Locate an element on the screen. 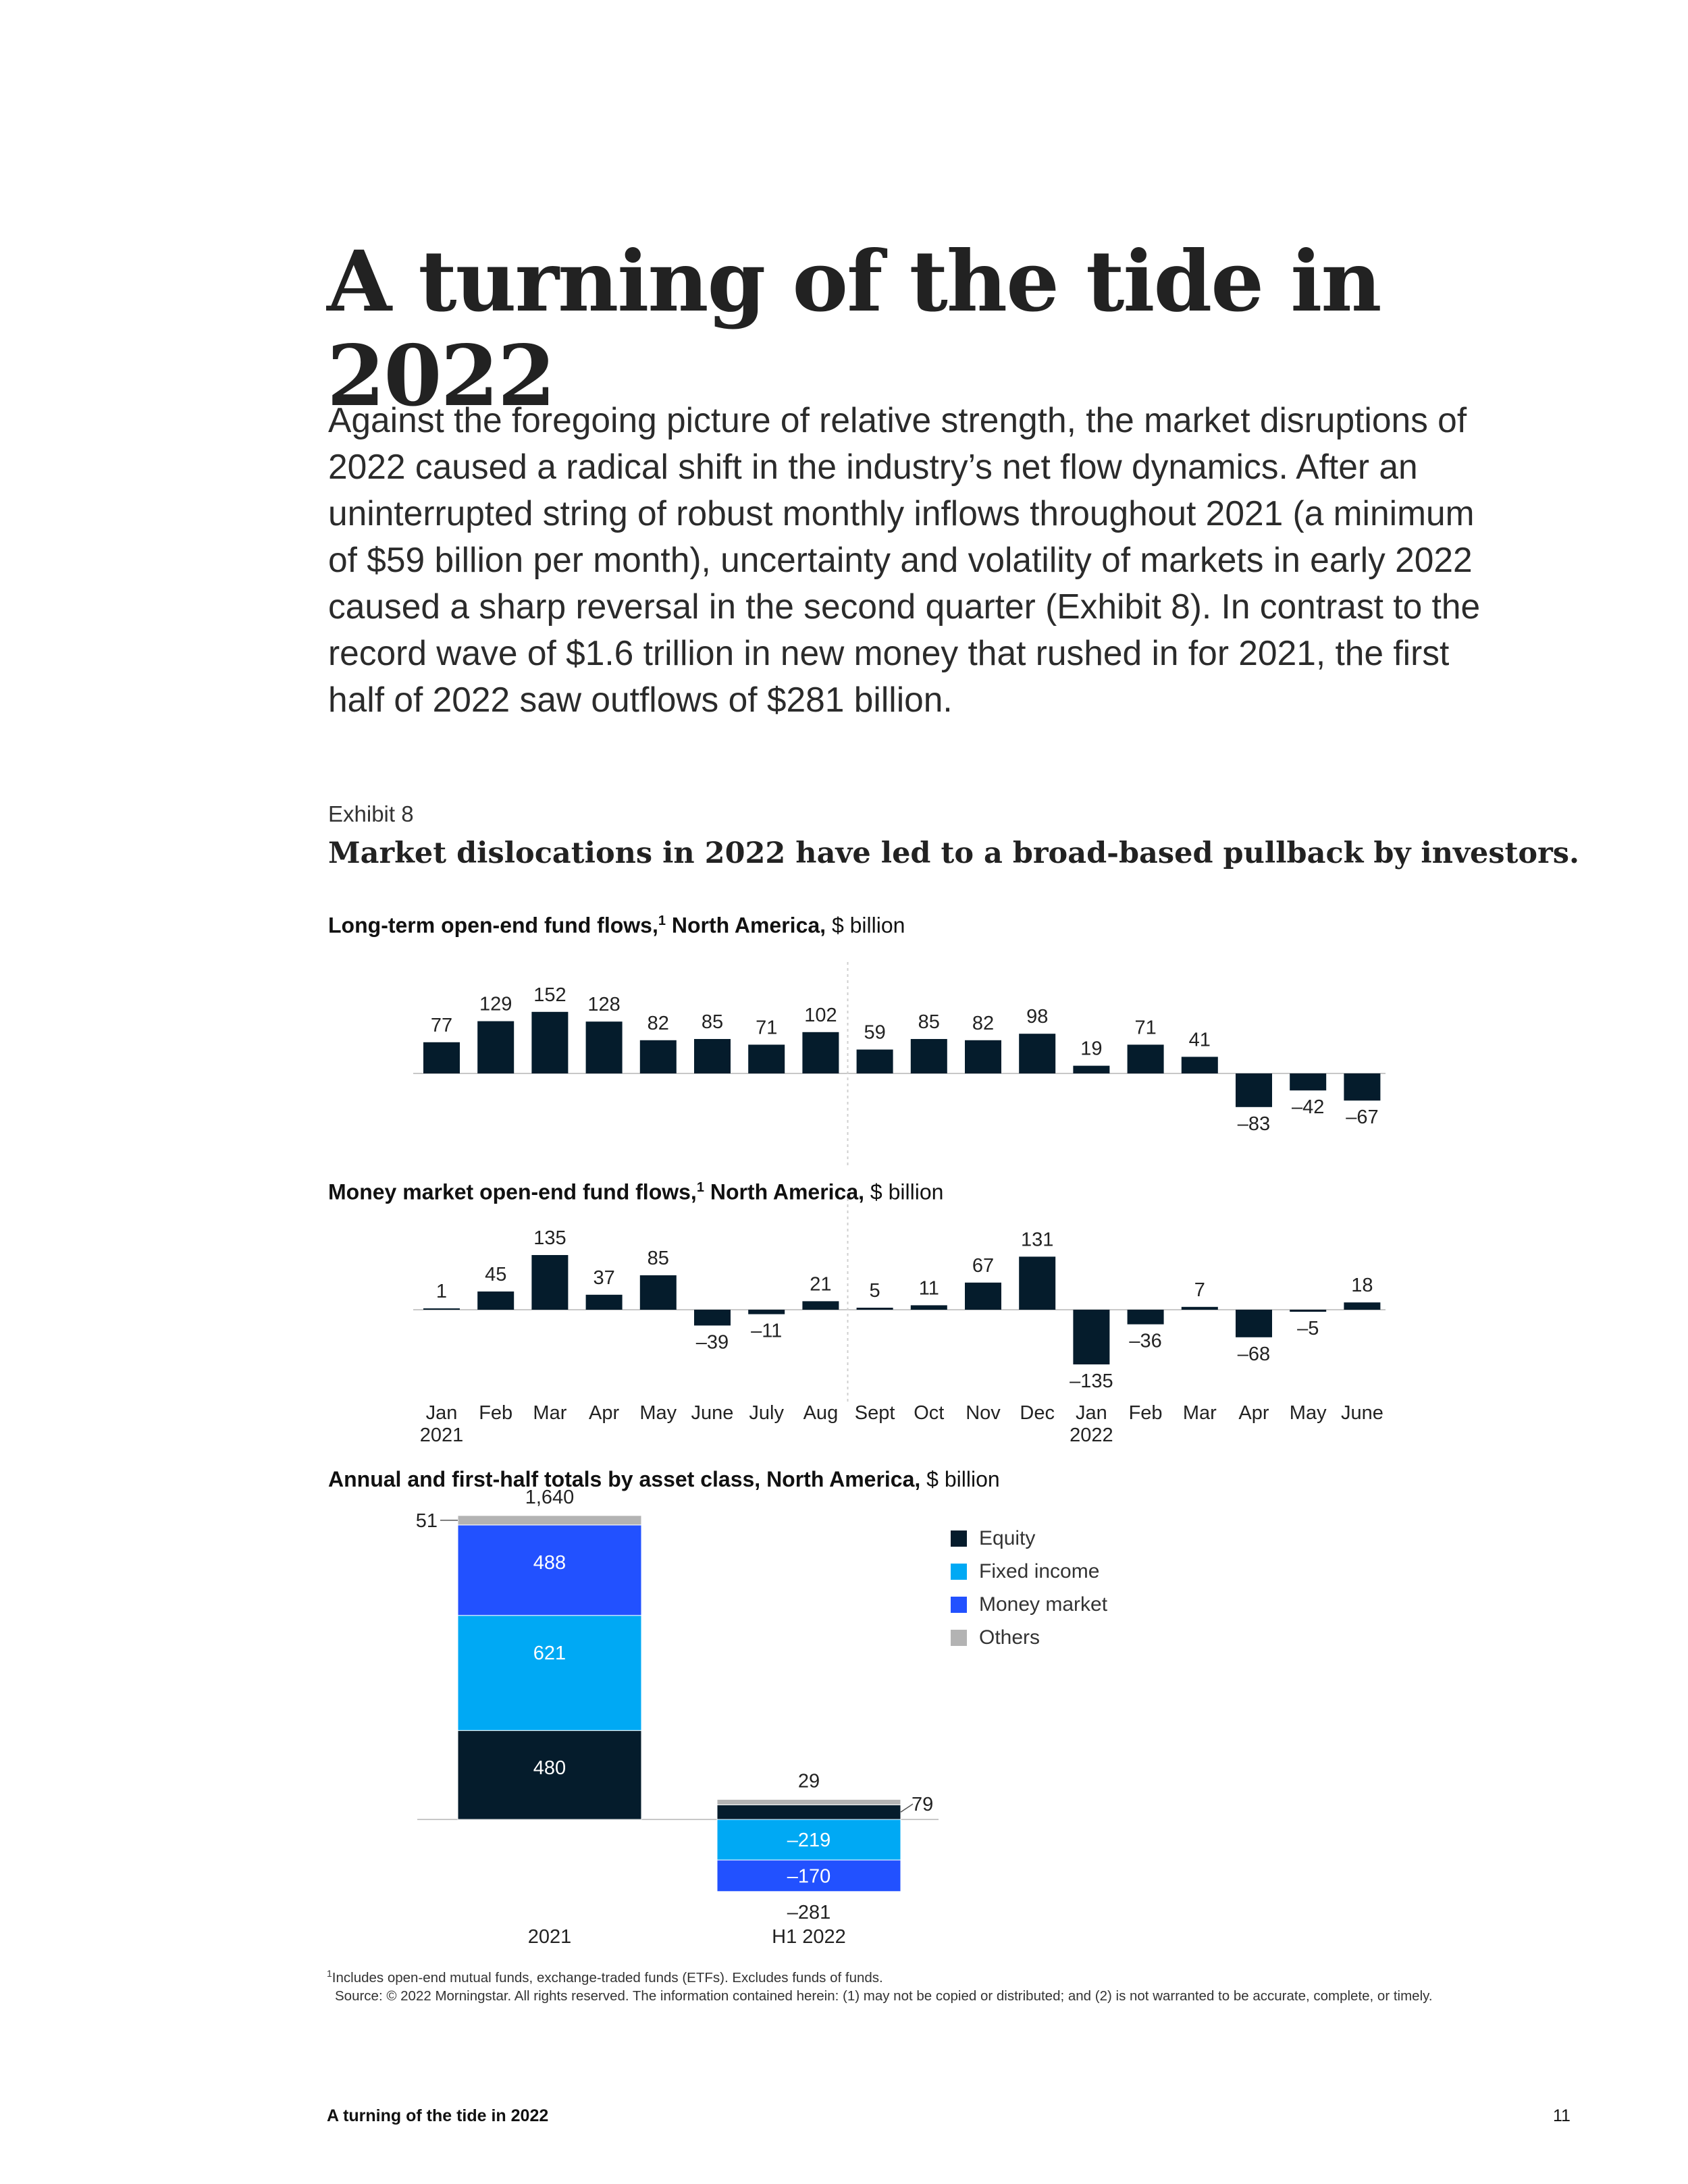 This screenshot has width=1688, height=2184. moneymarket-data-label: –36 is located at coordinates (1145, 1341).